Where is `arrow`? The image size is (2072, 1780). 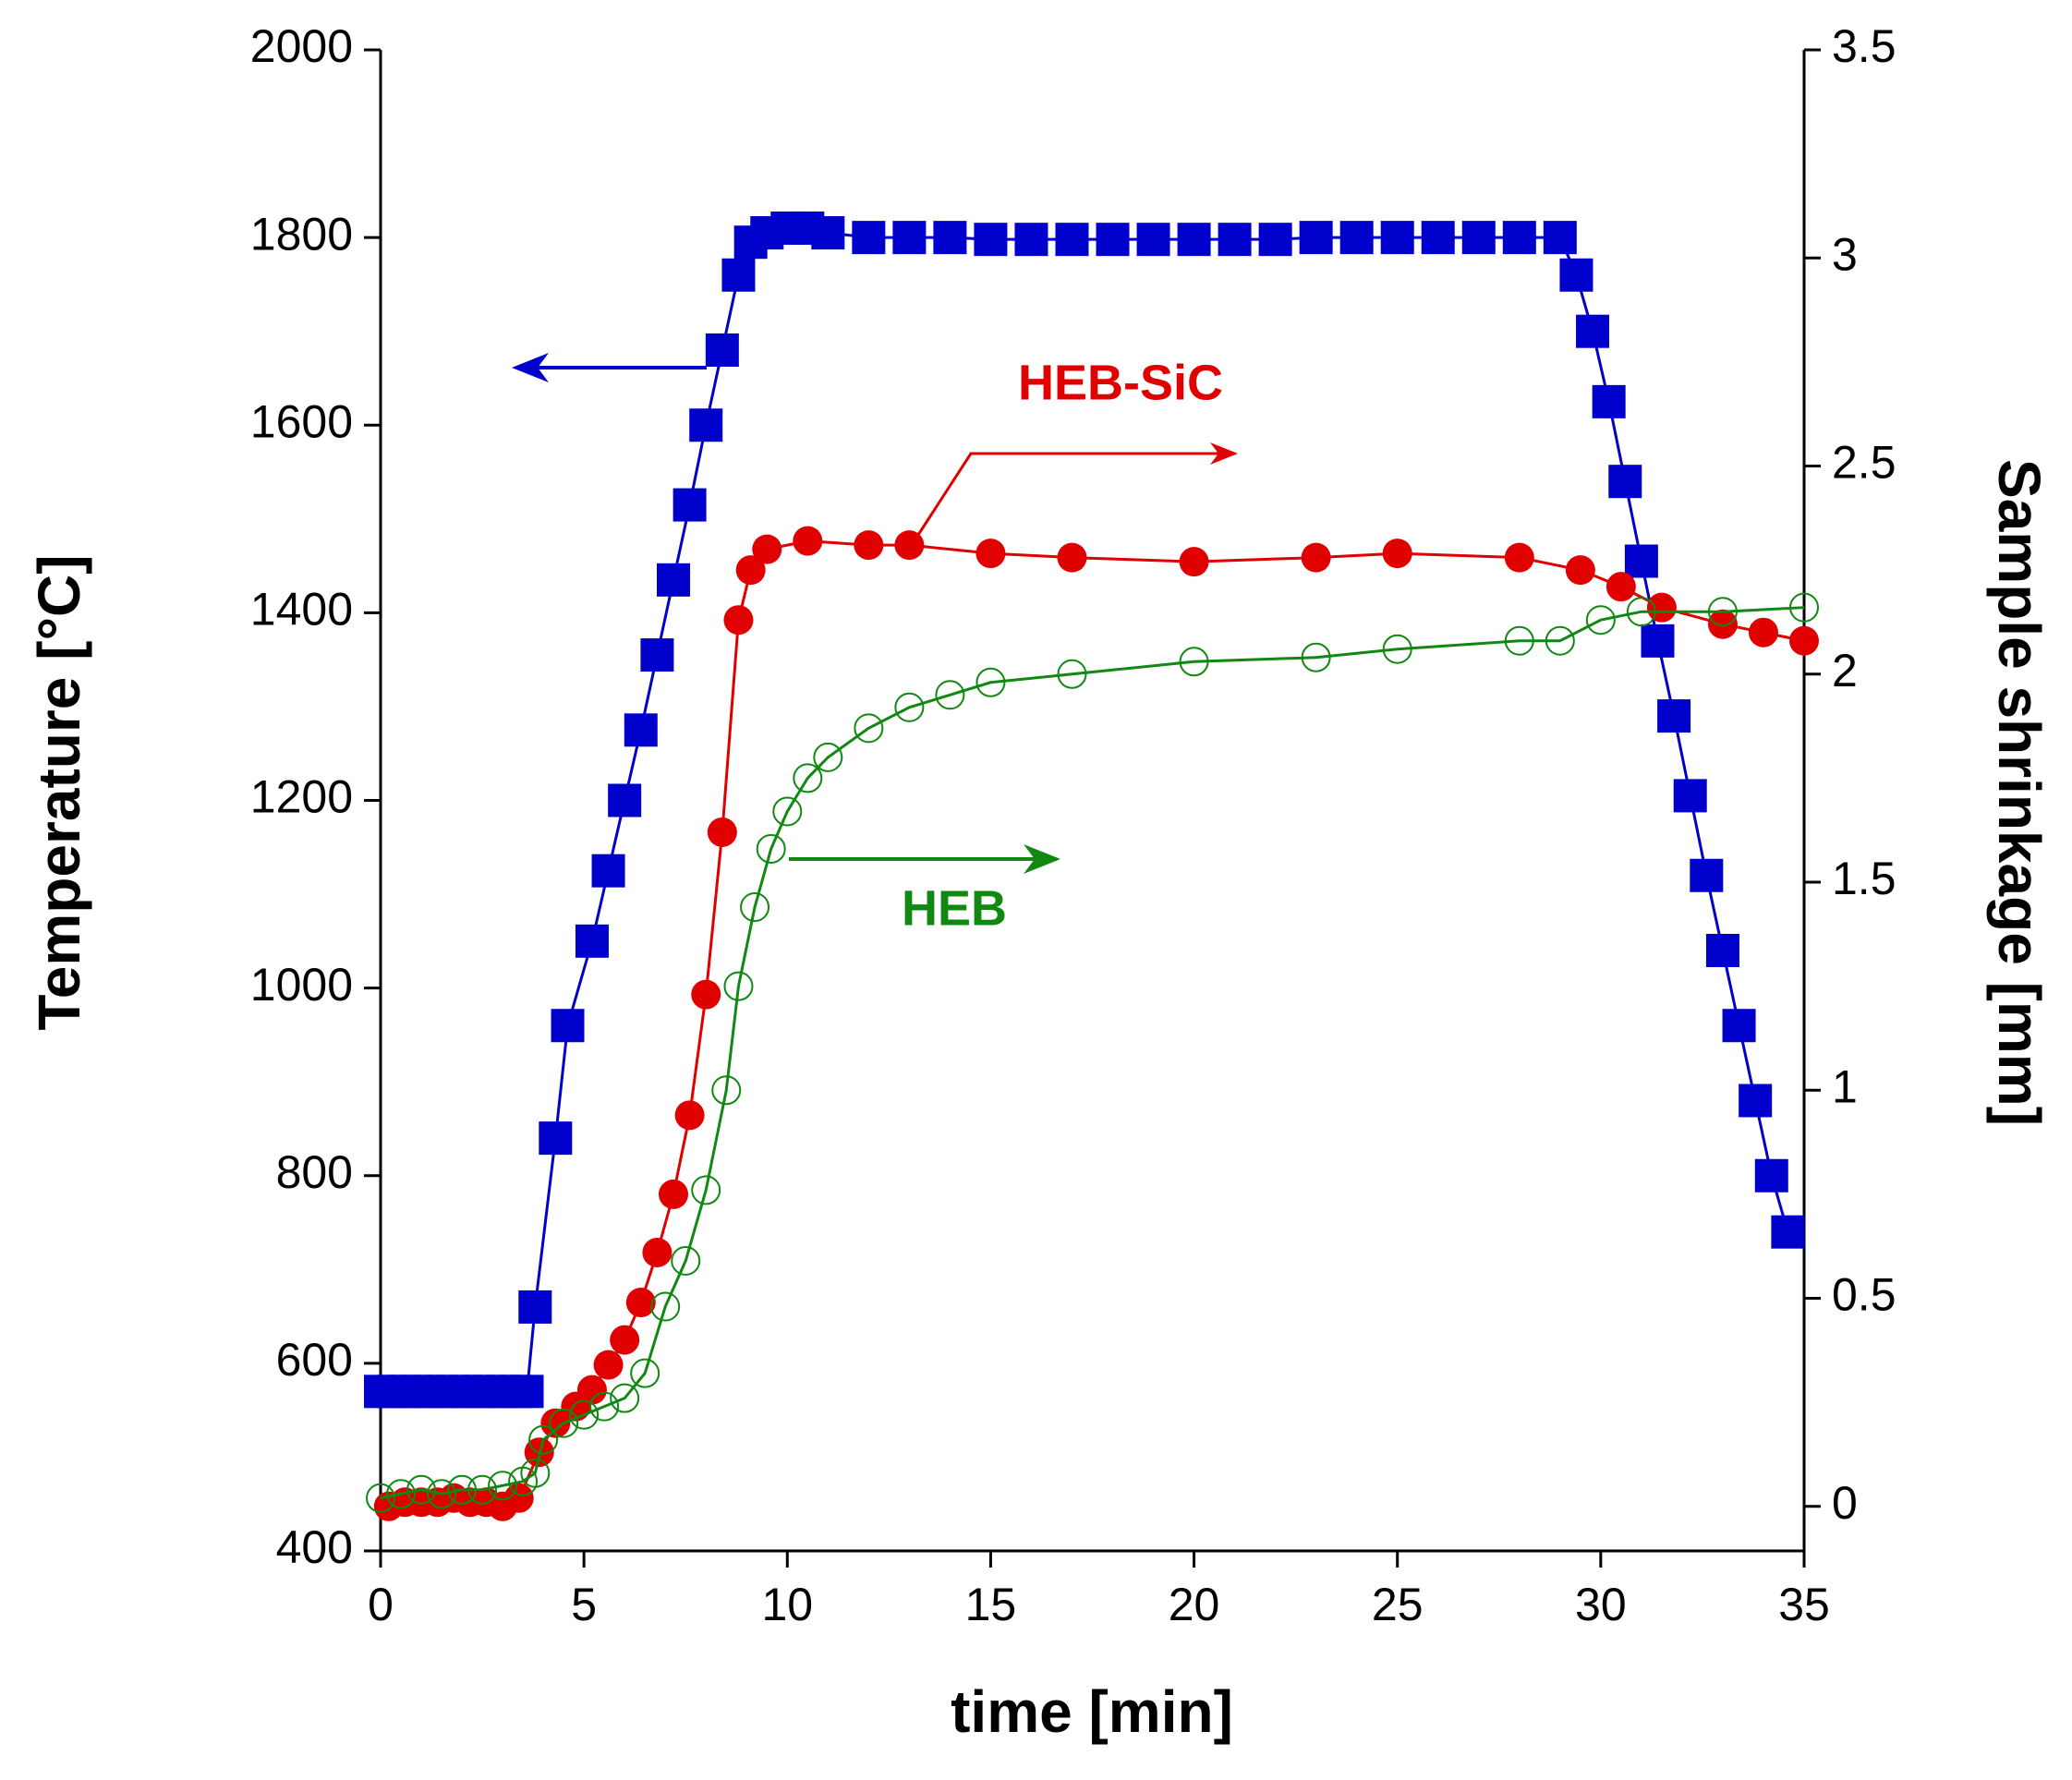
arrow is located at coordinates (1077, 489).